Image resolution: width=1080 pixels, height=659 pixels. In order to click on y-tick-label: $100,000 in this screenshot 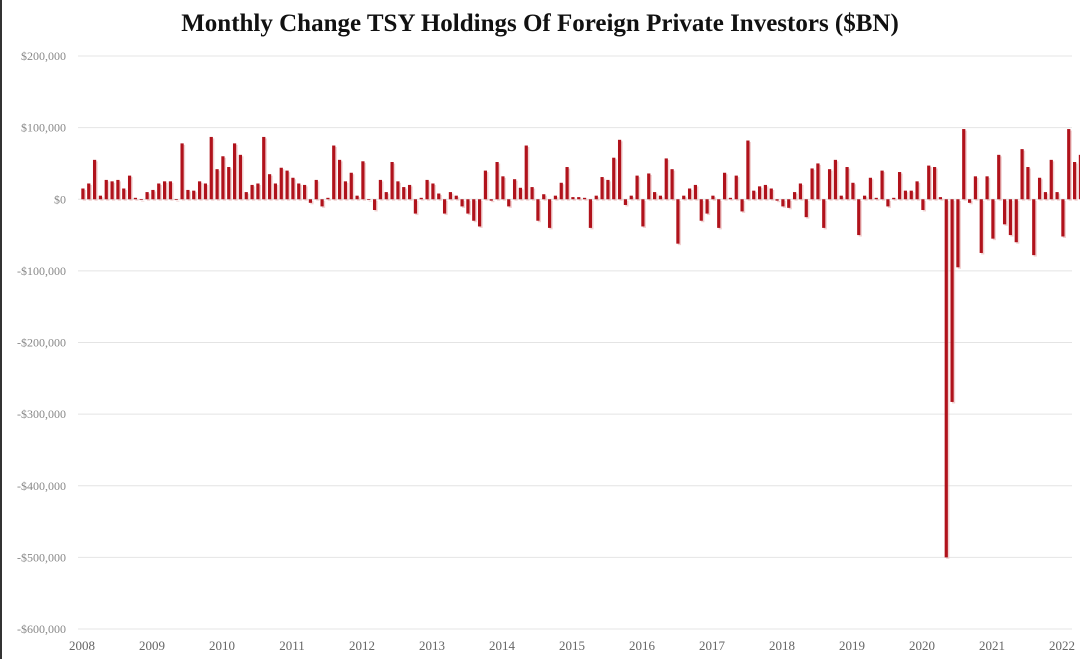, I will do `click(43, 128)`.